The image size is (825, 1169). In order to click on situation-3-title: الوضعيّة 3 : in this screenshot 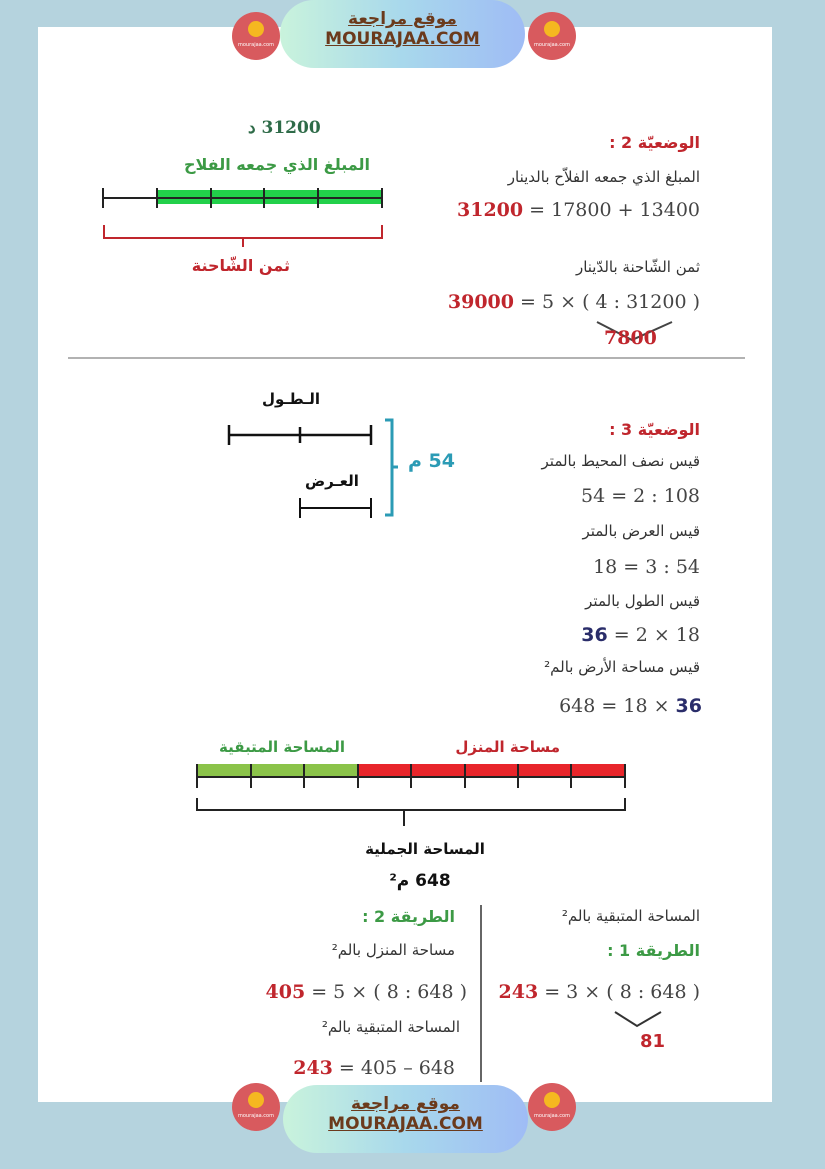, I will do `click(654, 429)`.